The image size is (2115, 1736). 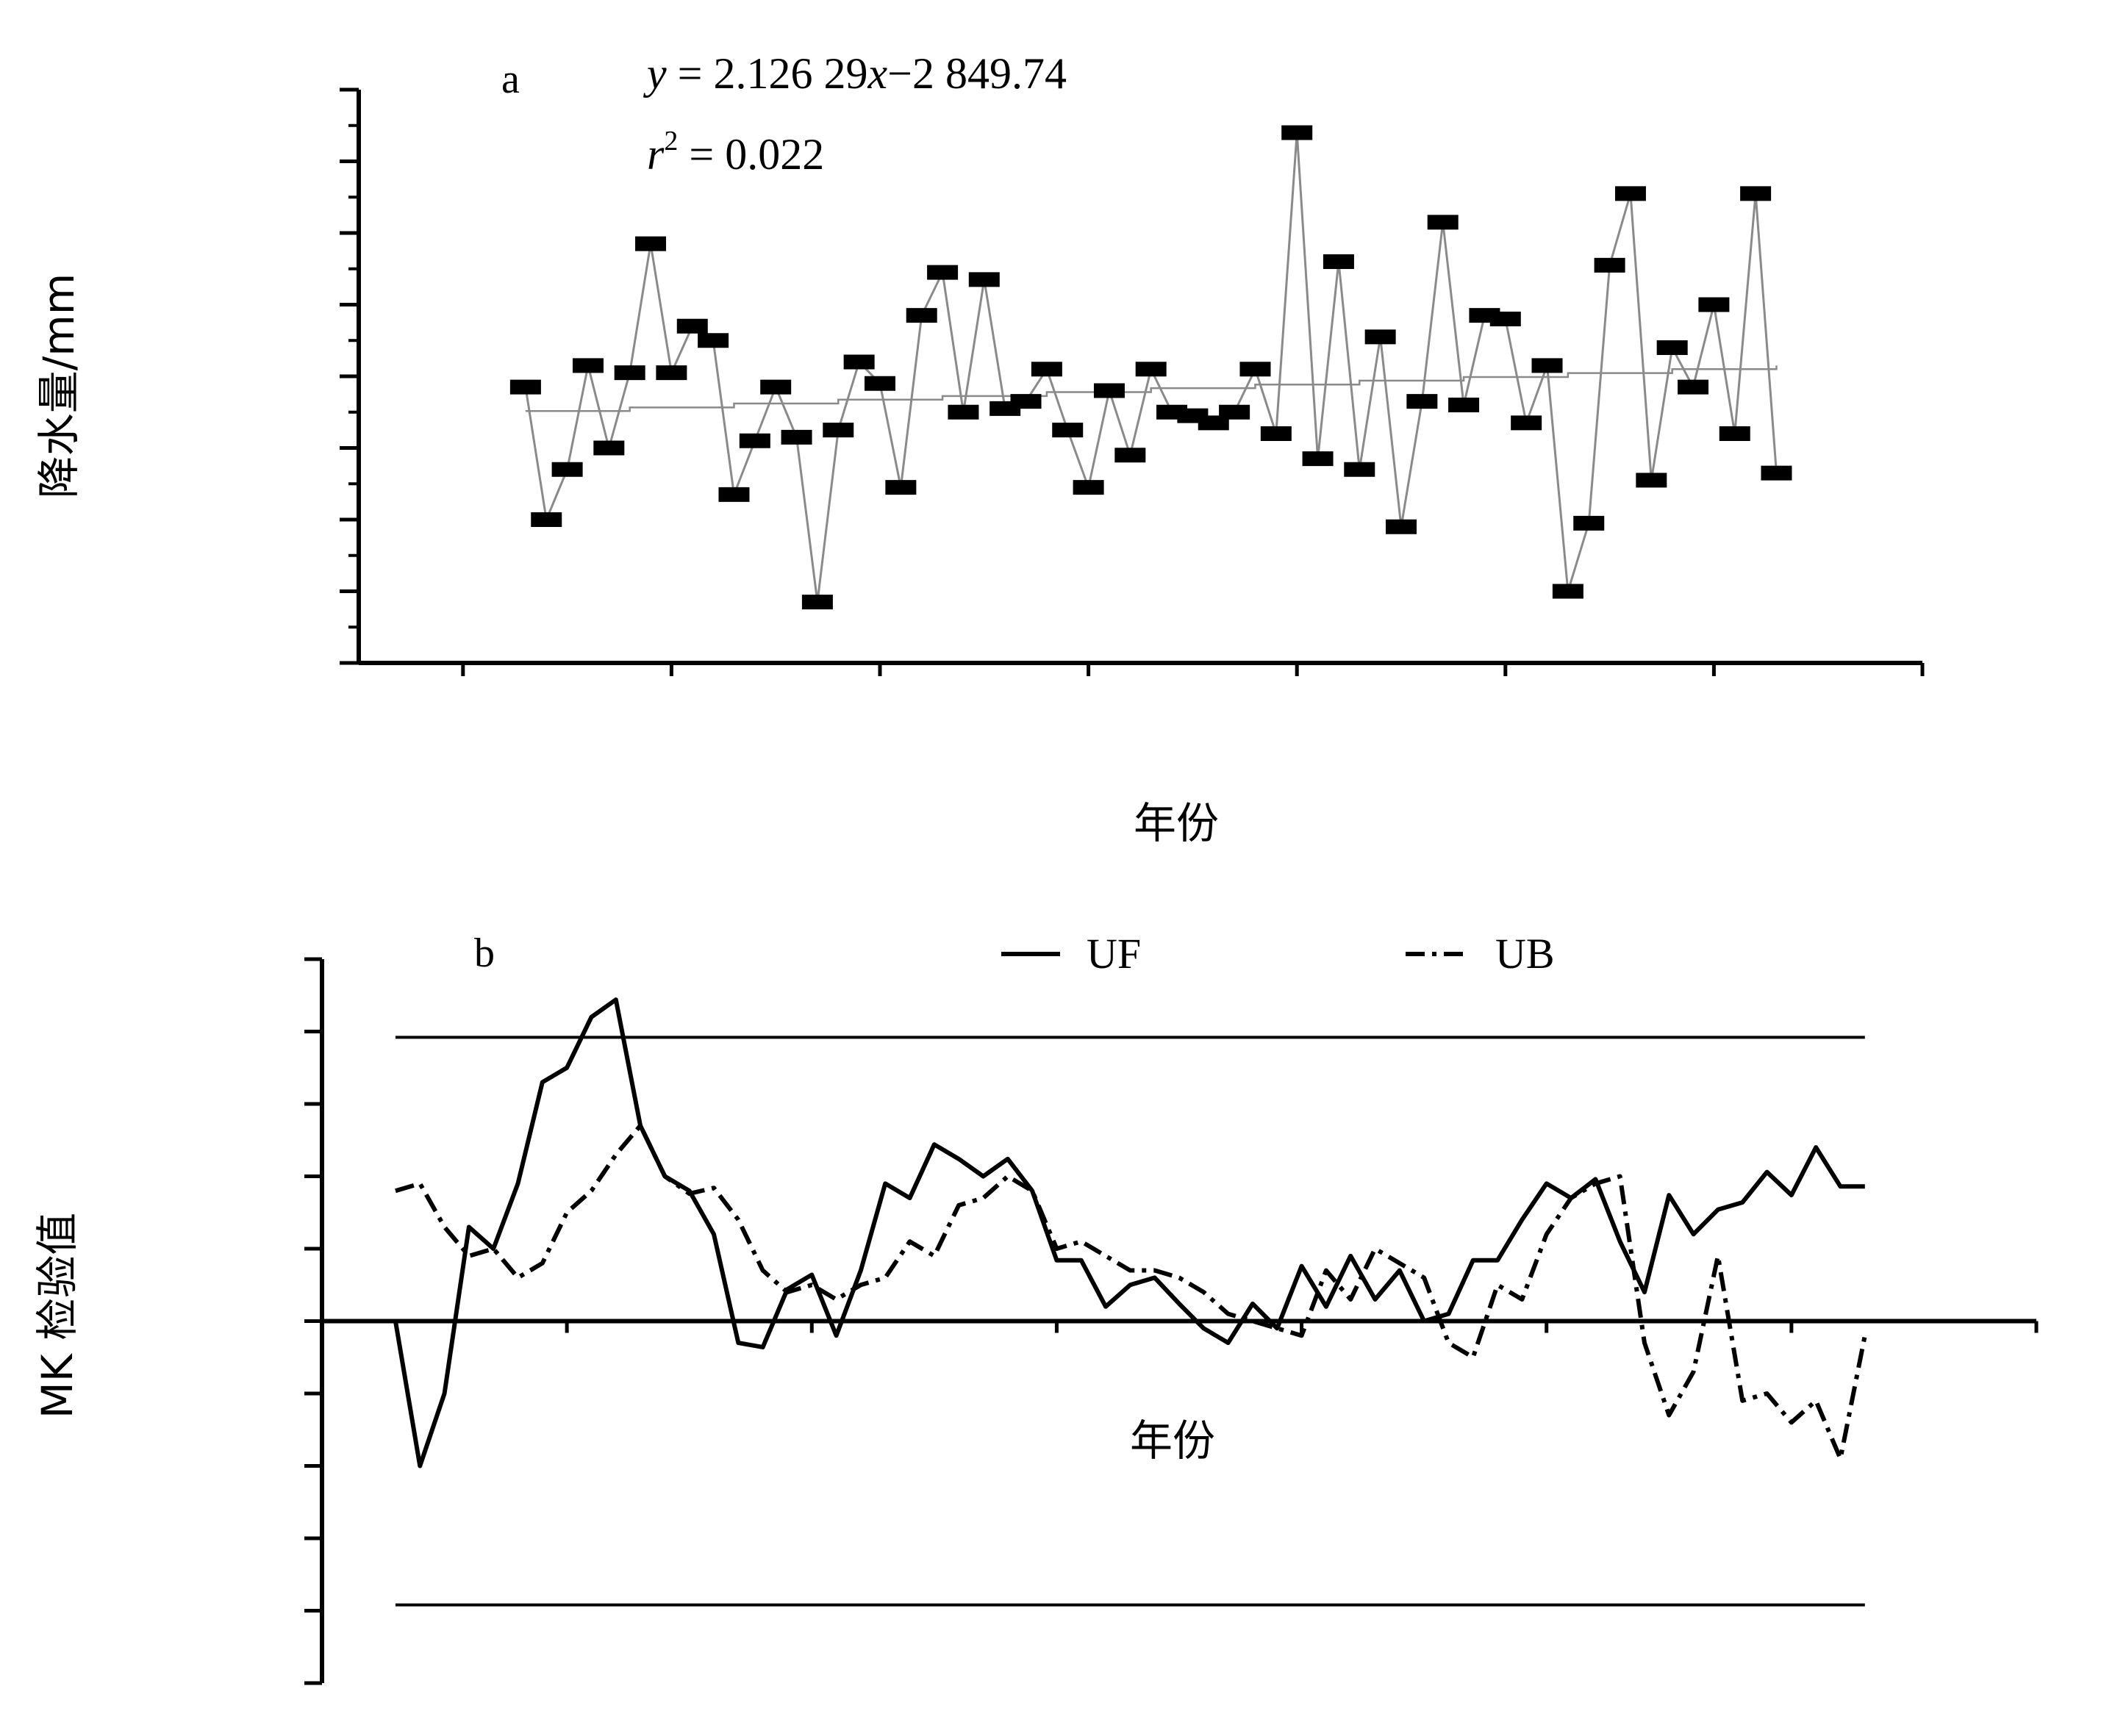 I want to click on a-trend-line, so click(x=1151, y=388).